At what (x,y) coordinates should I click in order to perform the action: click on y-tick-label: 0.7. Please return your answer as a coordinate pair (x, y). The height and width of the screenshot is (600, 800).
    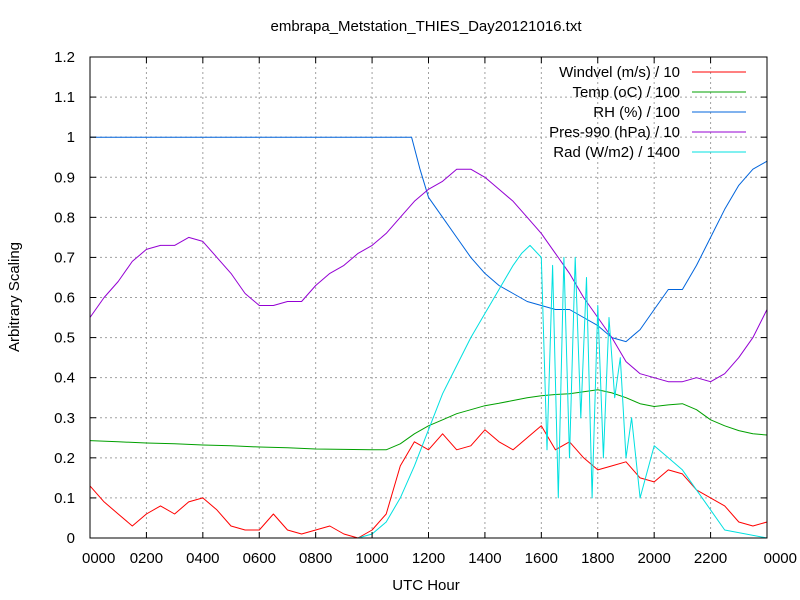
    Looking at the image, I should click on (64, 257).